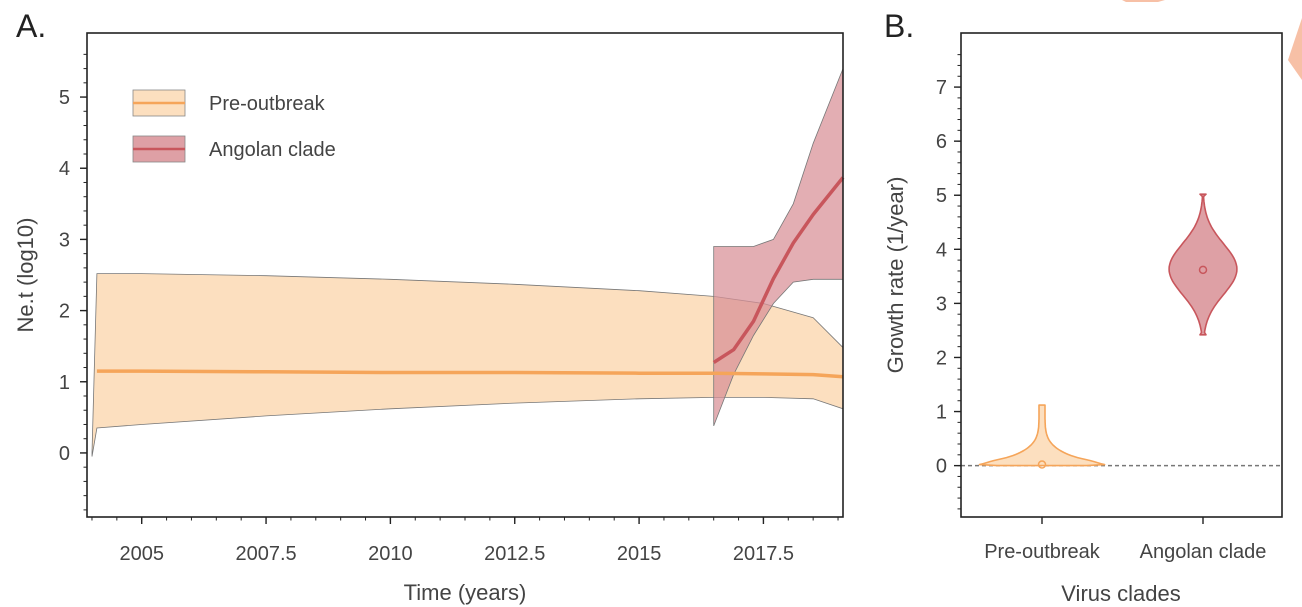 This screenshot has width=1302, height=607. I want to click on median-marker-angolan-clade, so click(1203, 270).